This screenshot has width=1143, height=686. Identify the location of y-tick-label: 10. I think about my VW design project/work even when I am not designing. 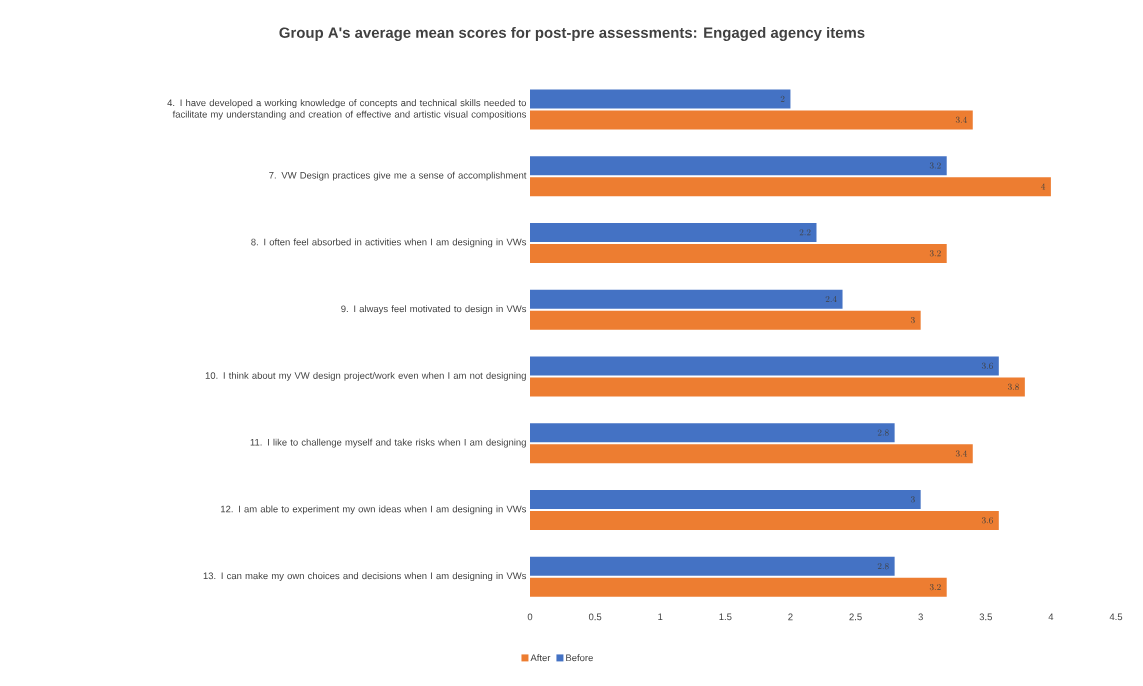
(365, 376).